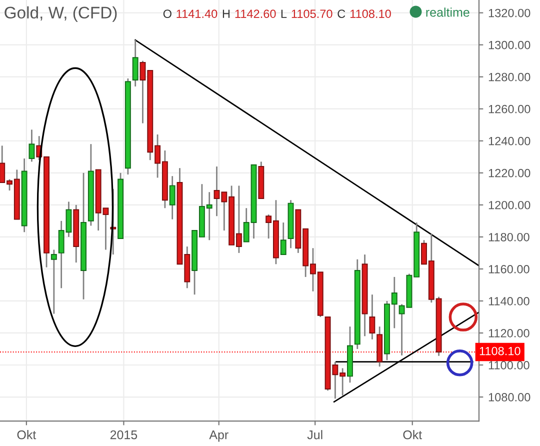 This screenshot has height=446, width=540. I want to click on y-tick-label: 1280.00, so click(509, 77).